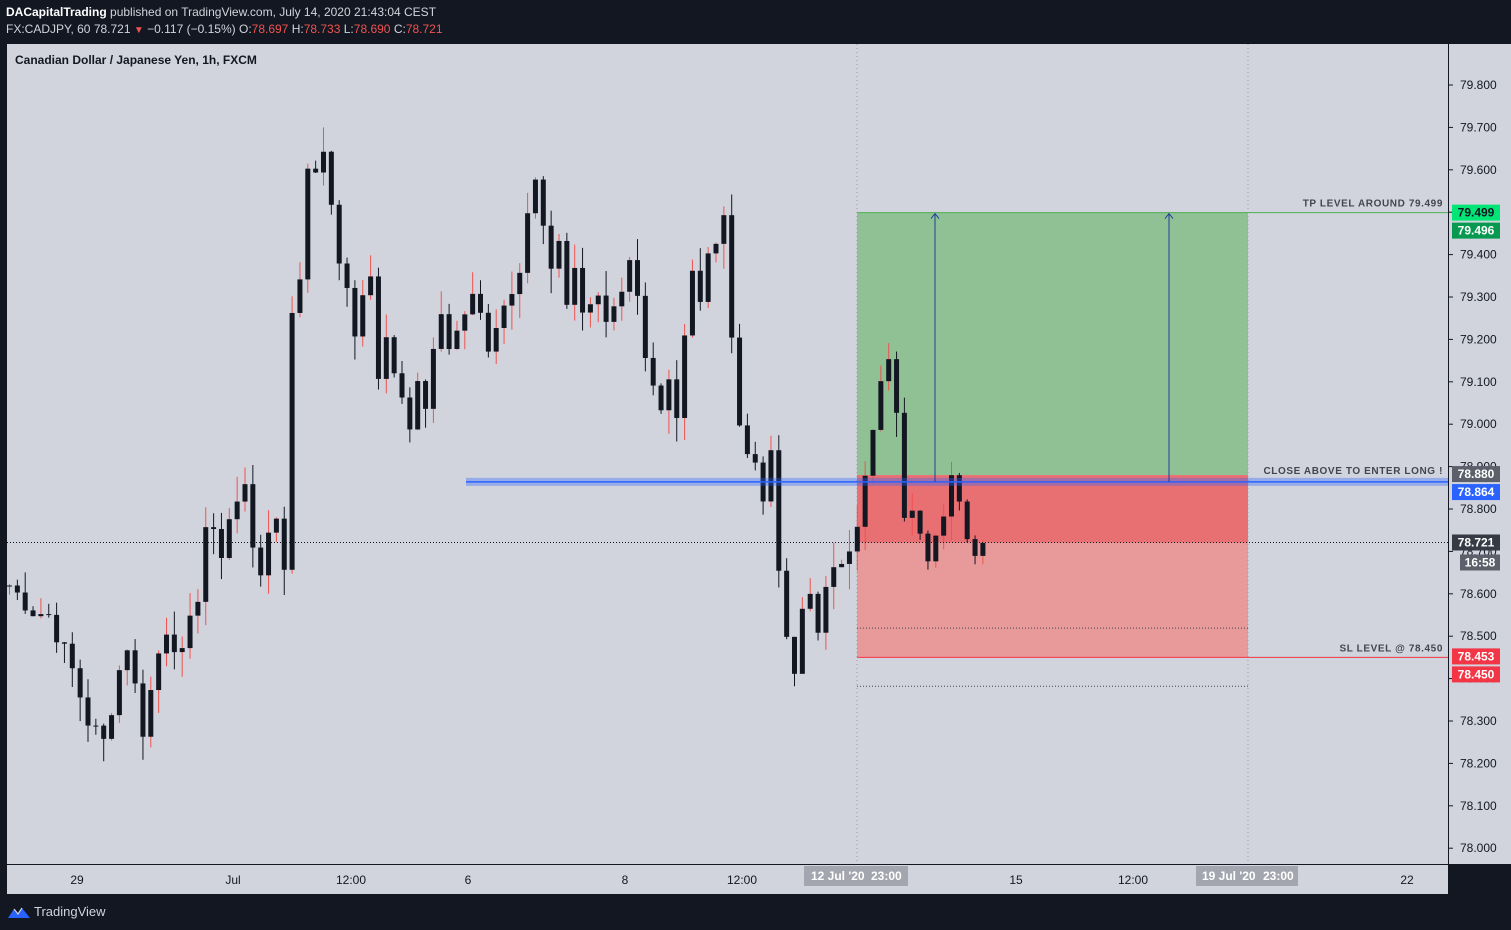  I want to click on price-tick-label: 79.300, so click(1478, 297).